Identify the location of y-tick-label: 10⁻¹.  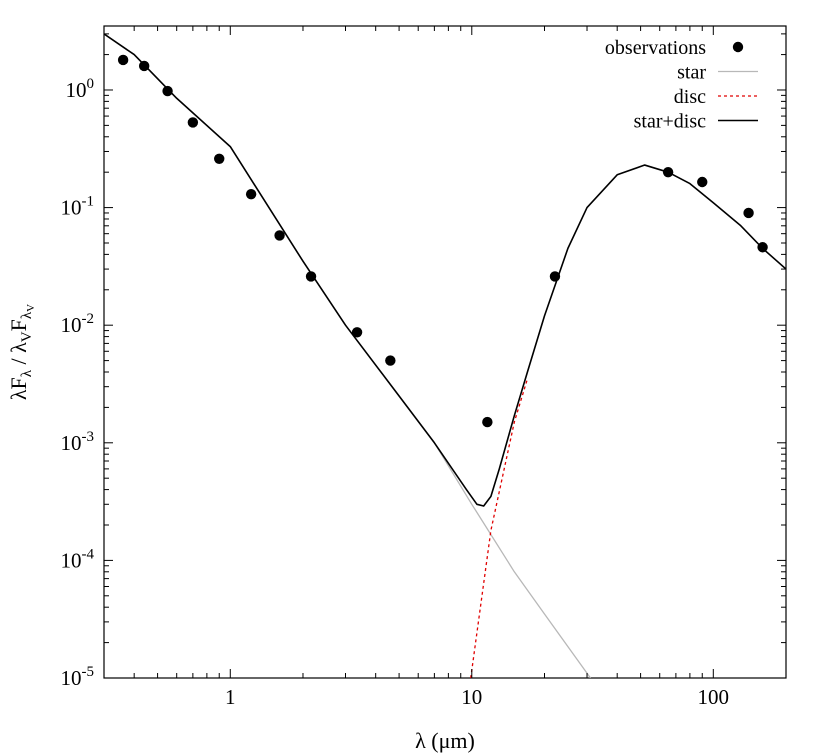
(78, 207).